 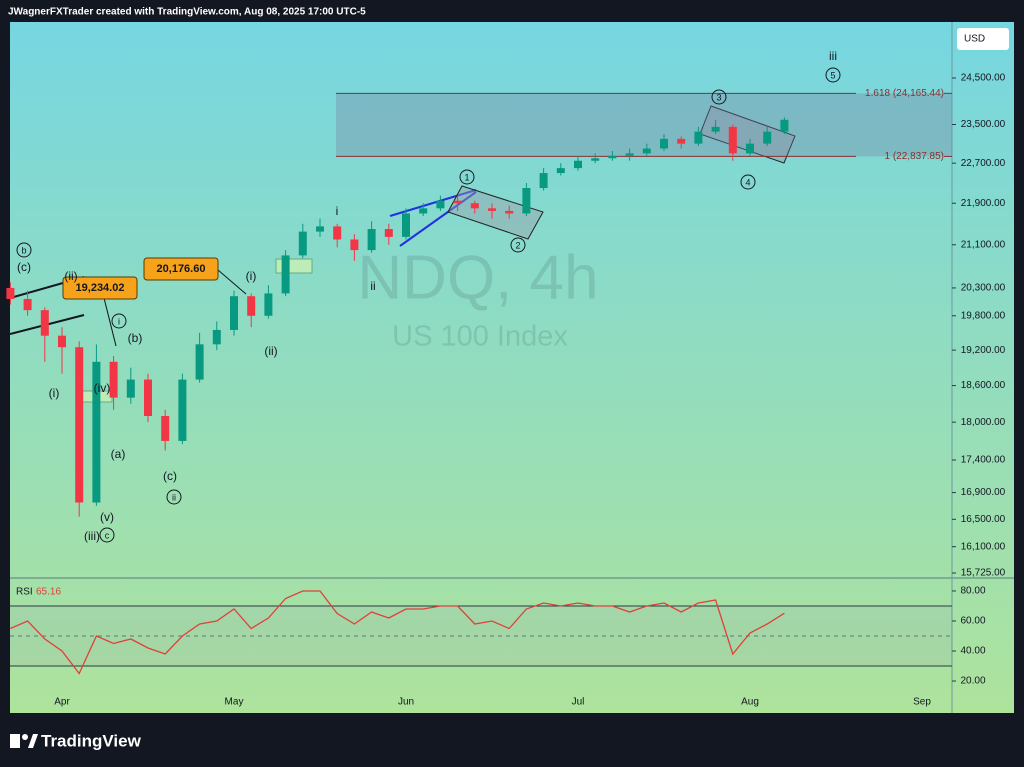 I want to click on wave-label: ii, so click(x=174, y=497).